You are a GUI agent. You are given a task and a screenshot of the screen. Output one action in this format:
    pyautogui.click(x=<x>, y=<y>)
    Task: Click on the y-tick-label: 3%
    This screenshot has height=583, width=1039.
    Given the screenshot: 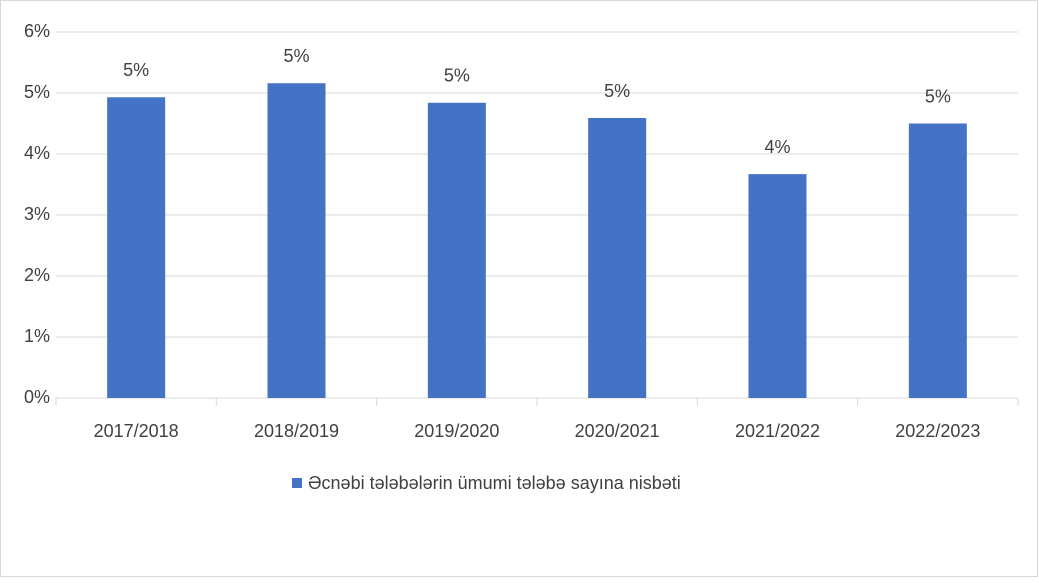 What is the action you would take?
    pyautogui.click(x=37, y=214)
    